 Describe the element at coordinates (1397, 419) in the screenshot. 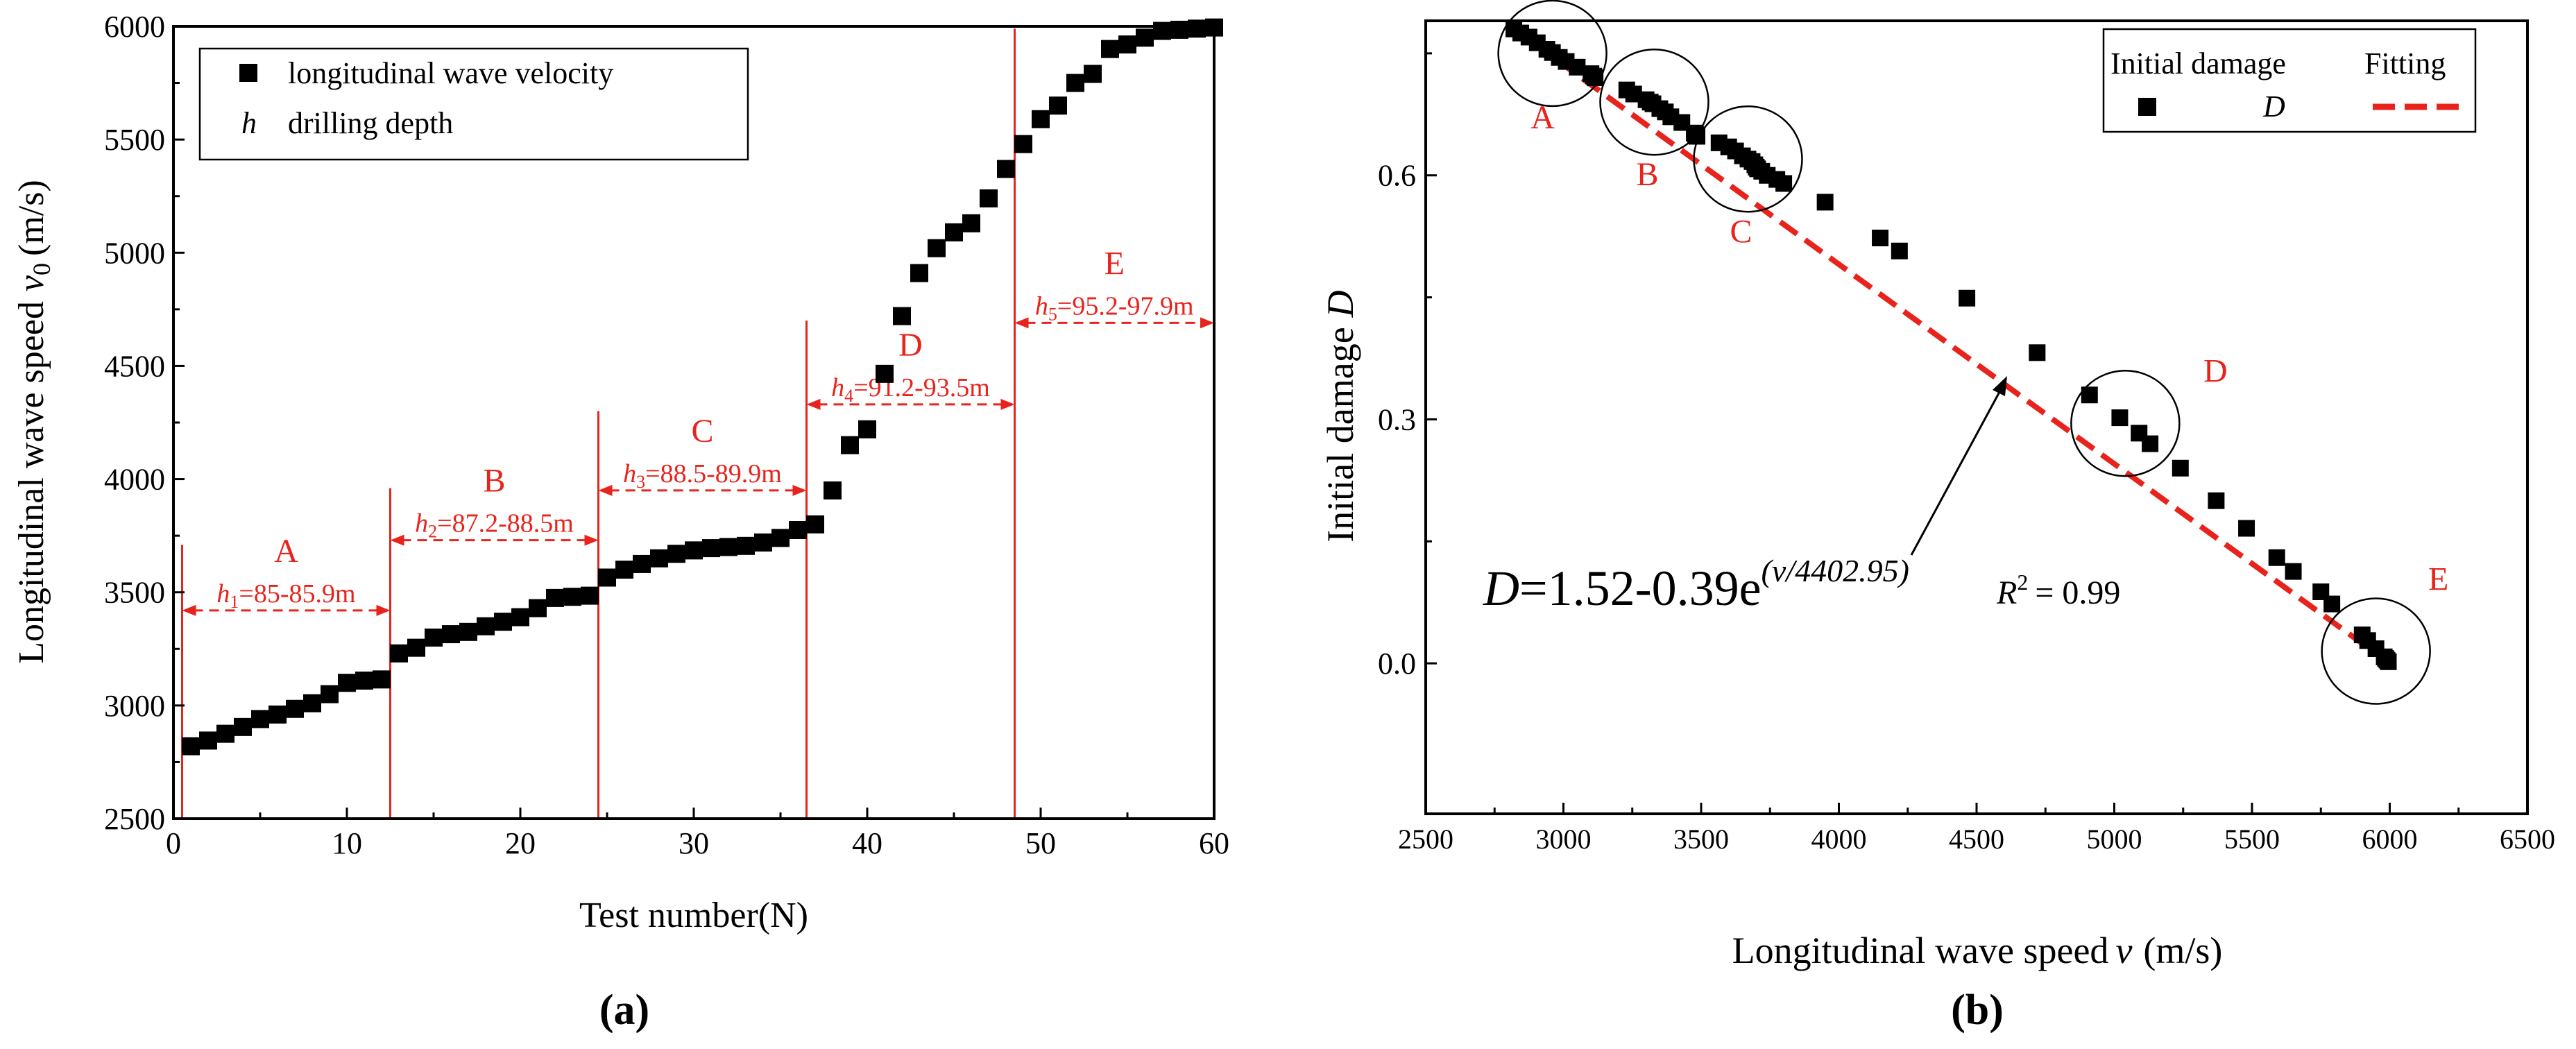

I see `y-tick-label-b: 0.3` at that location.